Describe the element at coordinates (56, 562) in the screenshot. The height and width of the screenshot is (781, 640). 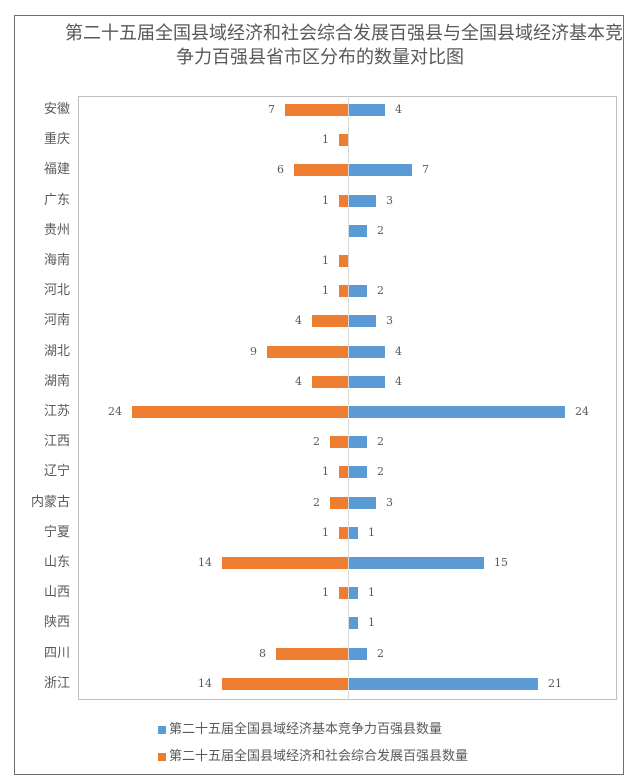
I see `category-label: 山东` at that location.